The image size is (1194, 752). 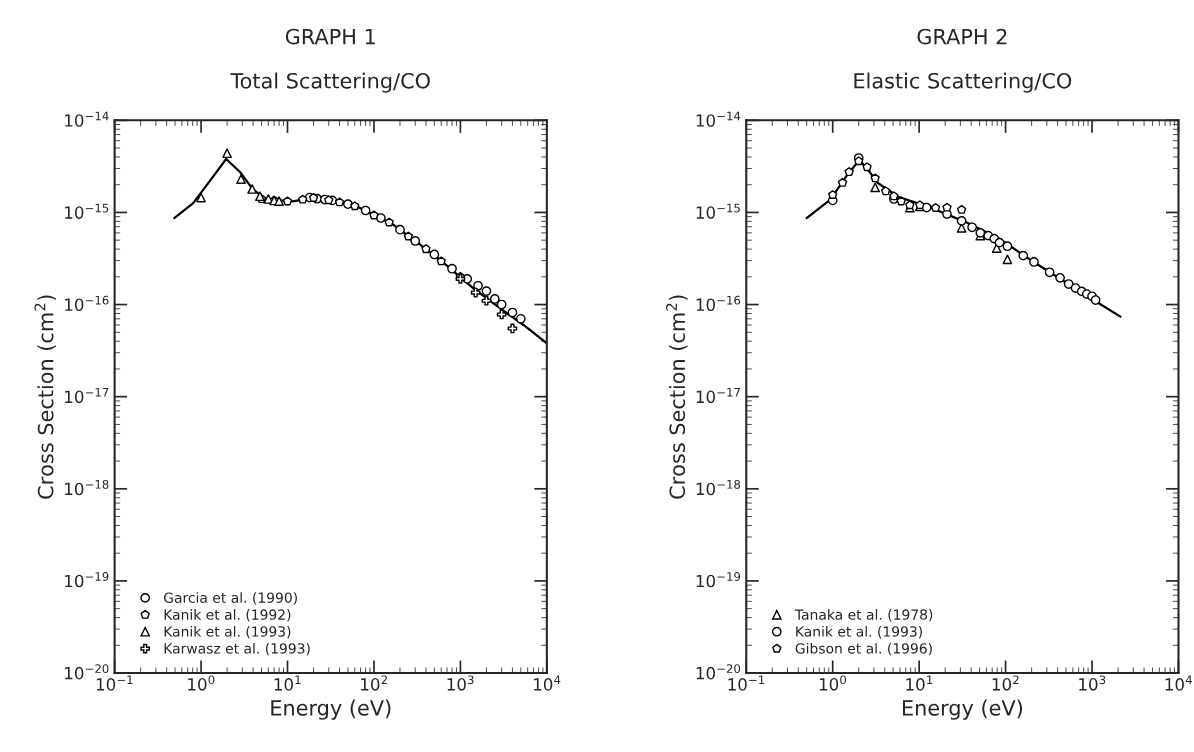 I want to click on legend-label: Kanik et al. (1992), so click(x=227, y=615).